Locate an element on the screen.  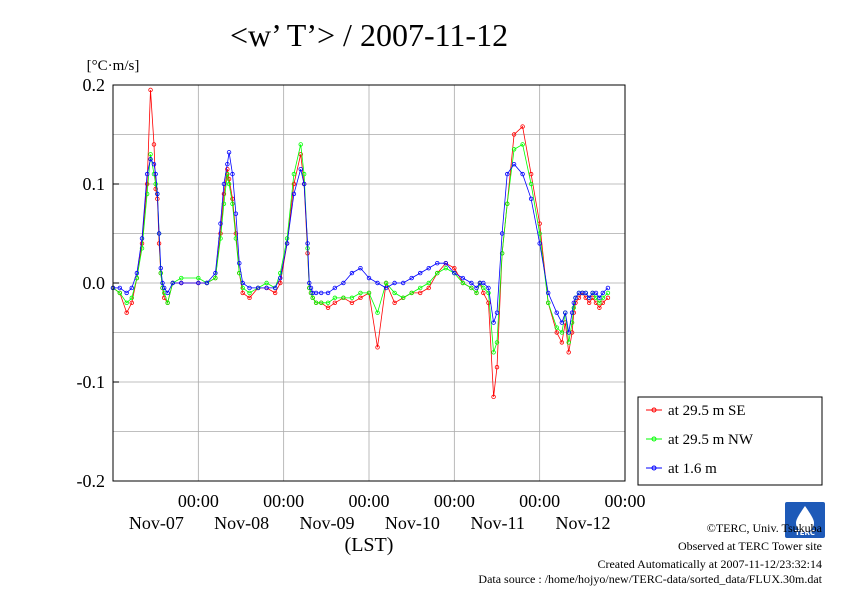
credit-site: Observed at TERC Tower site is located at coordinates (750, 546).